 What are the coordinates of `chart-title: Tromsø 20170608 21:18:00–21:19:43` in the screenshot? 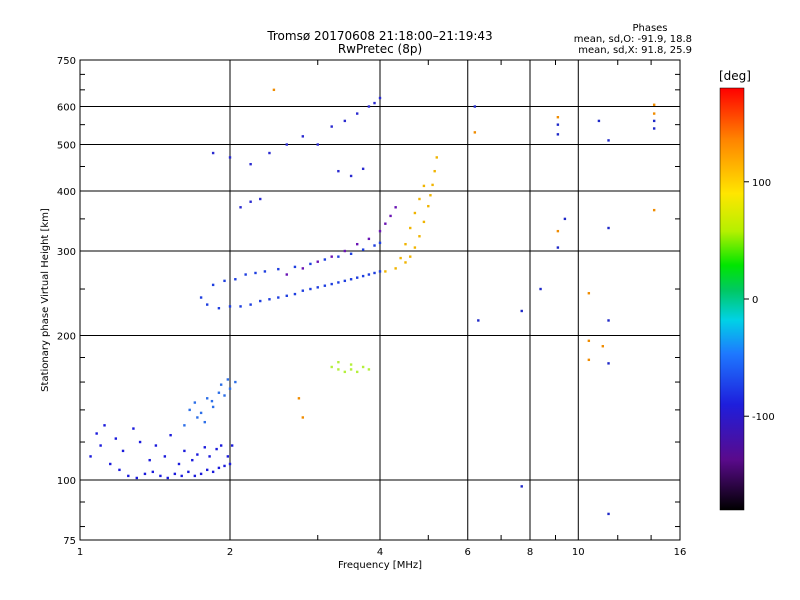 It's located at (379, 36).